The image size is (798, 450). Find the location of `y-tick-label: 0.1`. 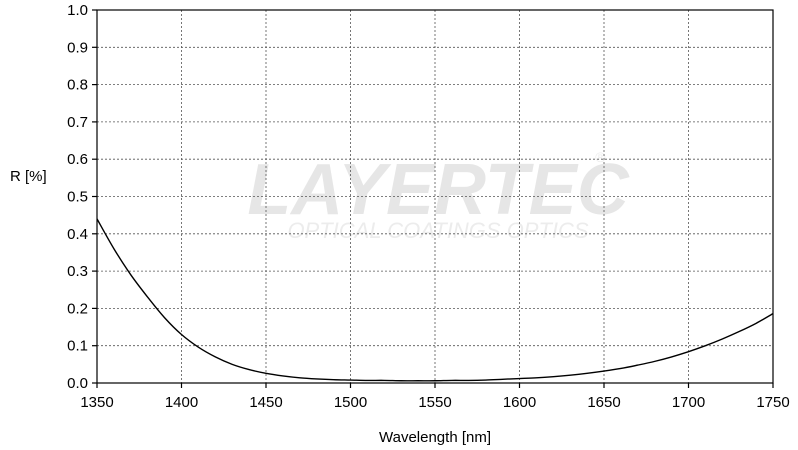

y-tick-label: 0.1 is located at coordinates (77, 346).